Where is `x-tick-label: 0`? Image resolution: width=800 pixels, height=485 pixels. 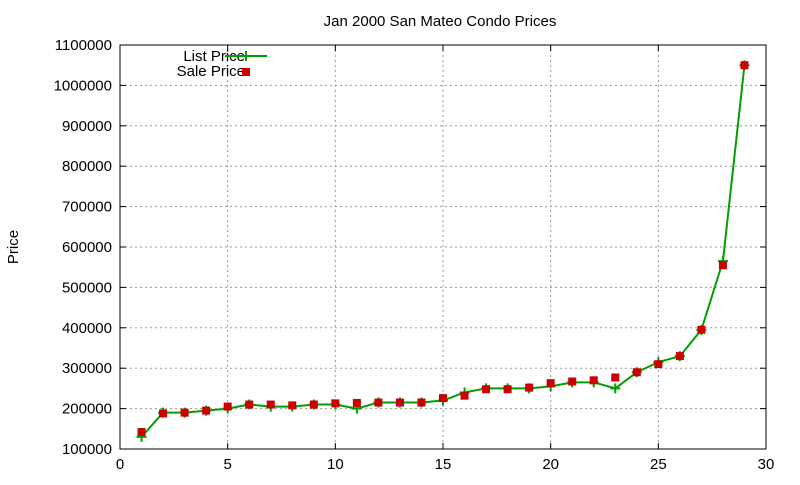
x-tick-label: 0 is located at coordinates (120, 464).